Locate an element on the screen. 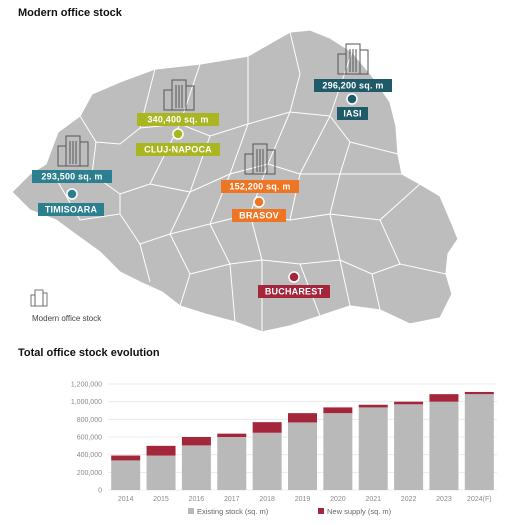 Image resolution: width=505 pixels, height=525 pixels. legend-label: New supply (sq. m) is located at coordinates (359, 511).